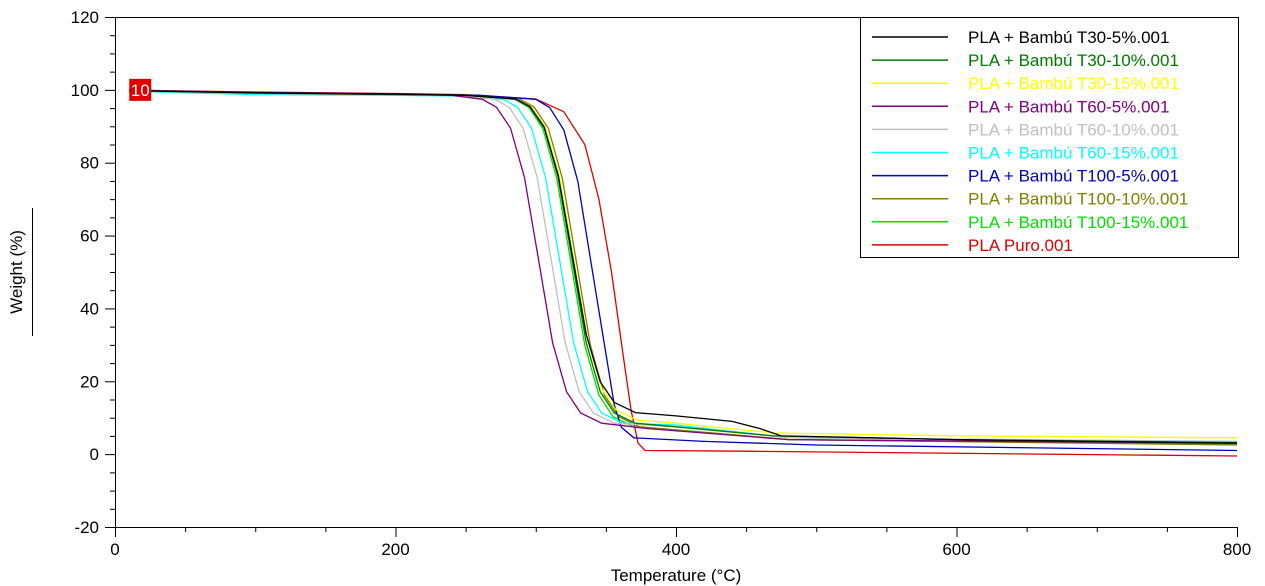  What do you see at coordinates (1068, 37) in the screenshot?
I see `legend-label: PLA + Bambú T30-5%.001` at bounding box center [1068, 37].